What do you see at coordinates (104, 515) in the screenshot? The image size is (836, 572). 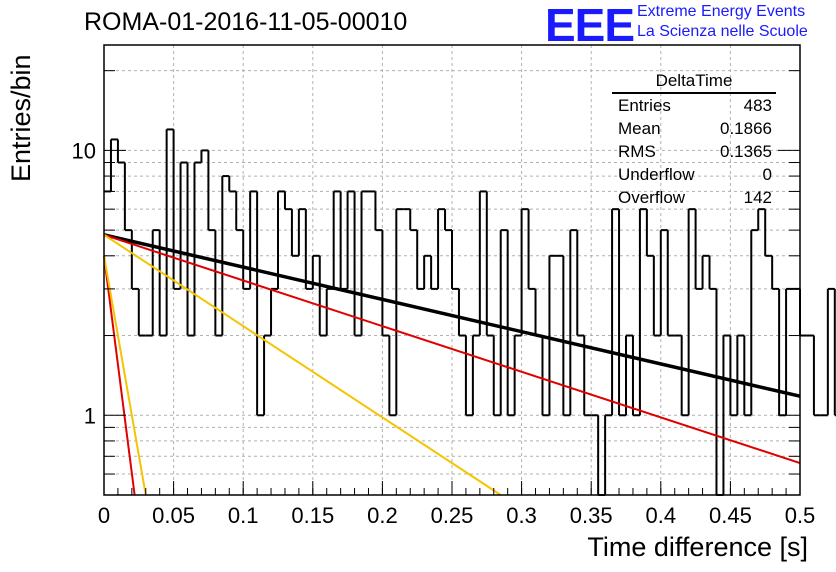 I see `x-tick-label: 0` at bounding box center [104, 515].